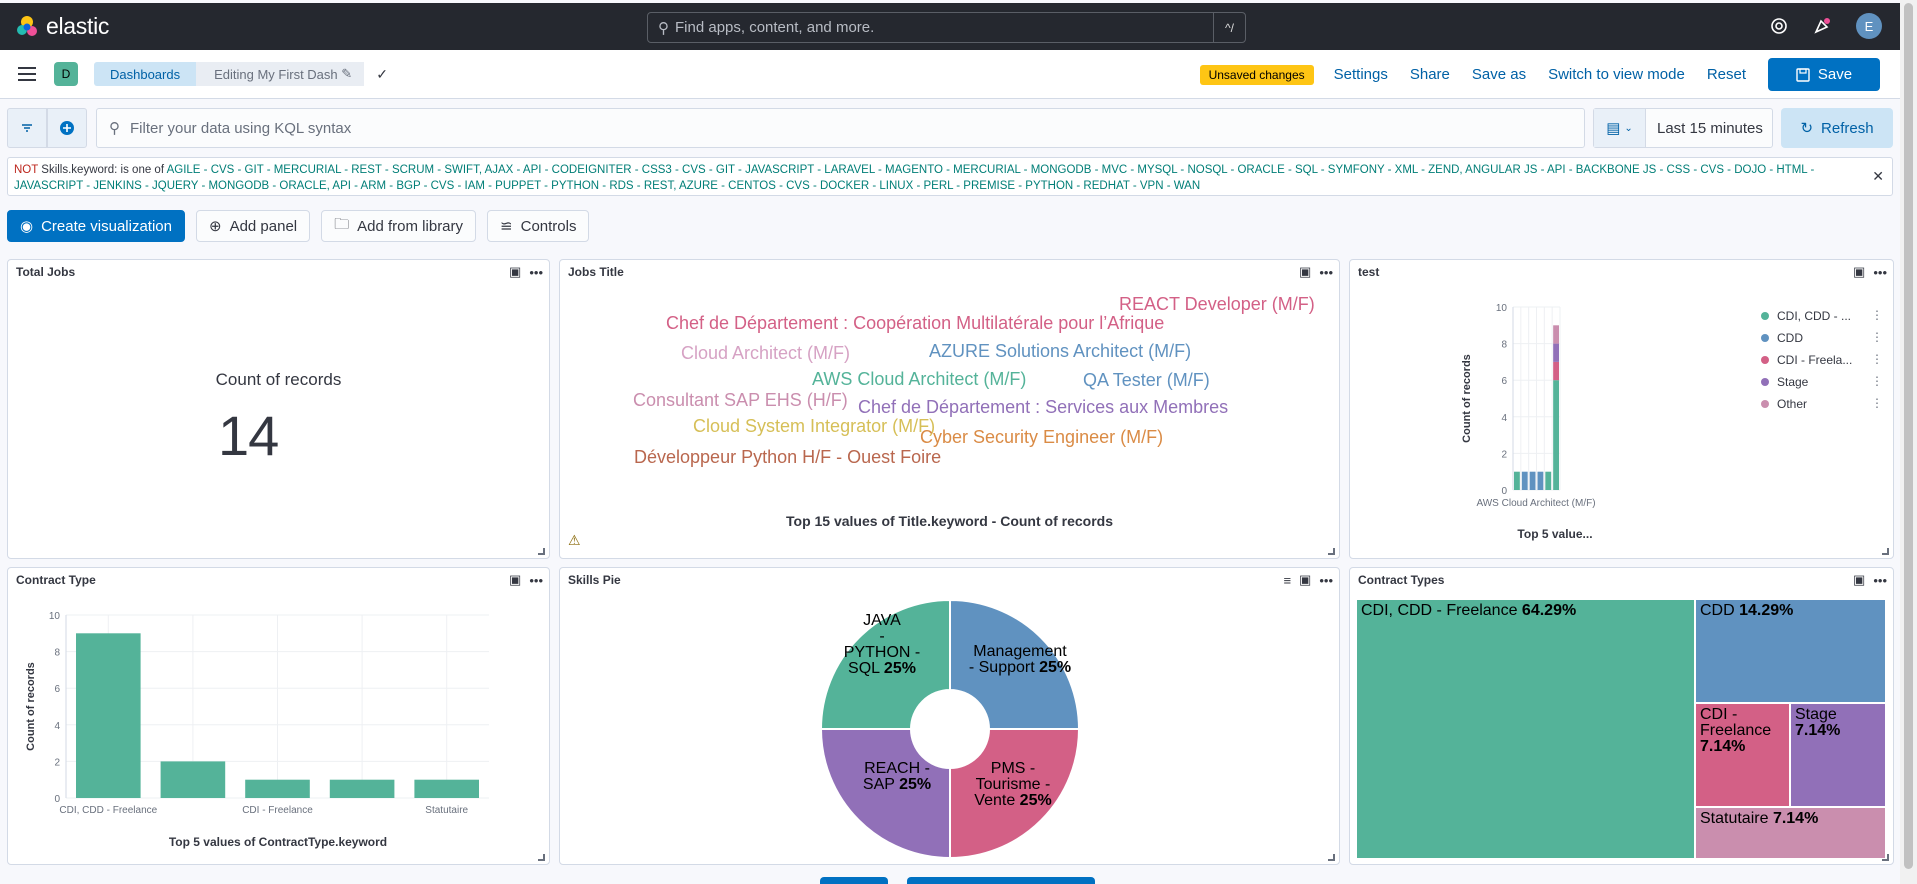 This screenshot has width=1917, height=884. What do you see at coordinates (596, 272) in the screenshot?
I see `panel-title: Jobs Title` at bounding box center [596, 272].